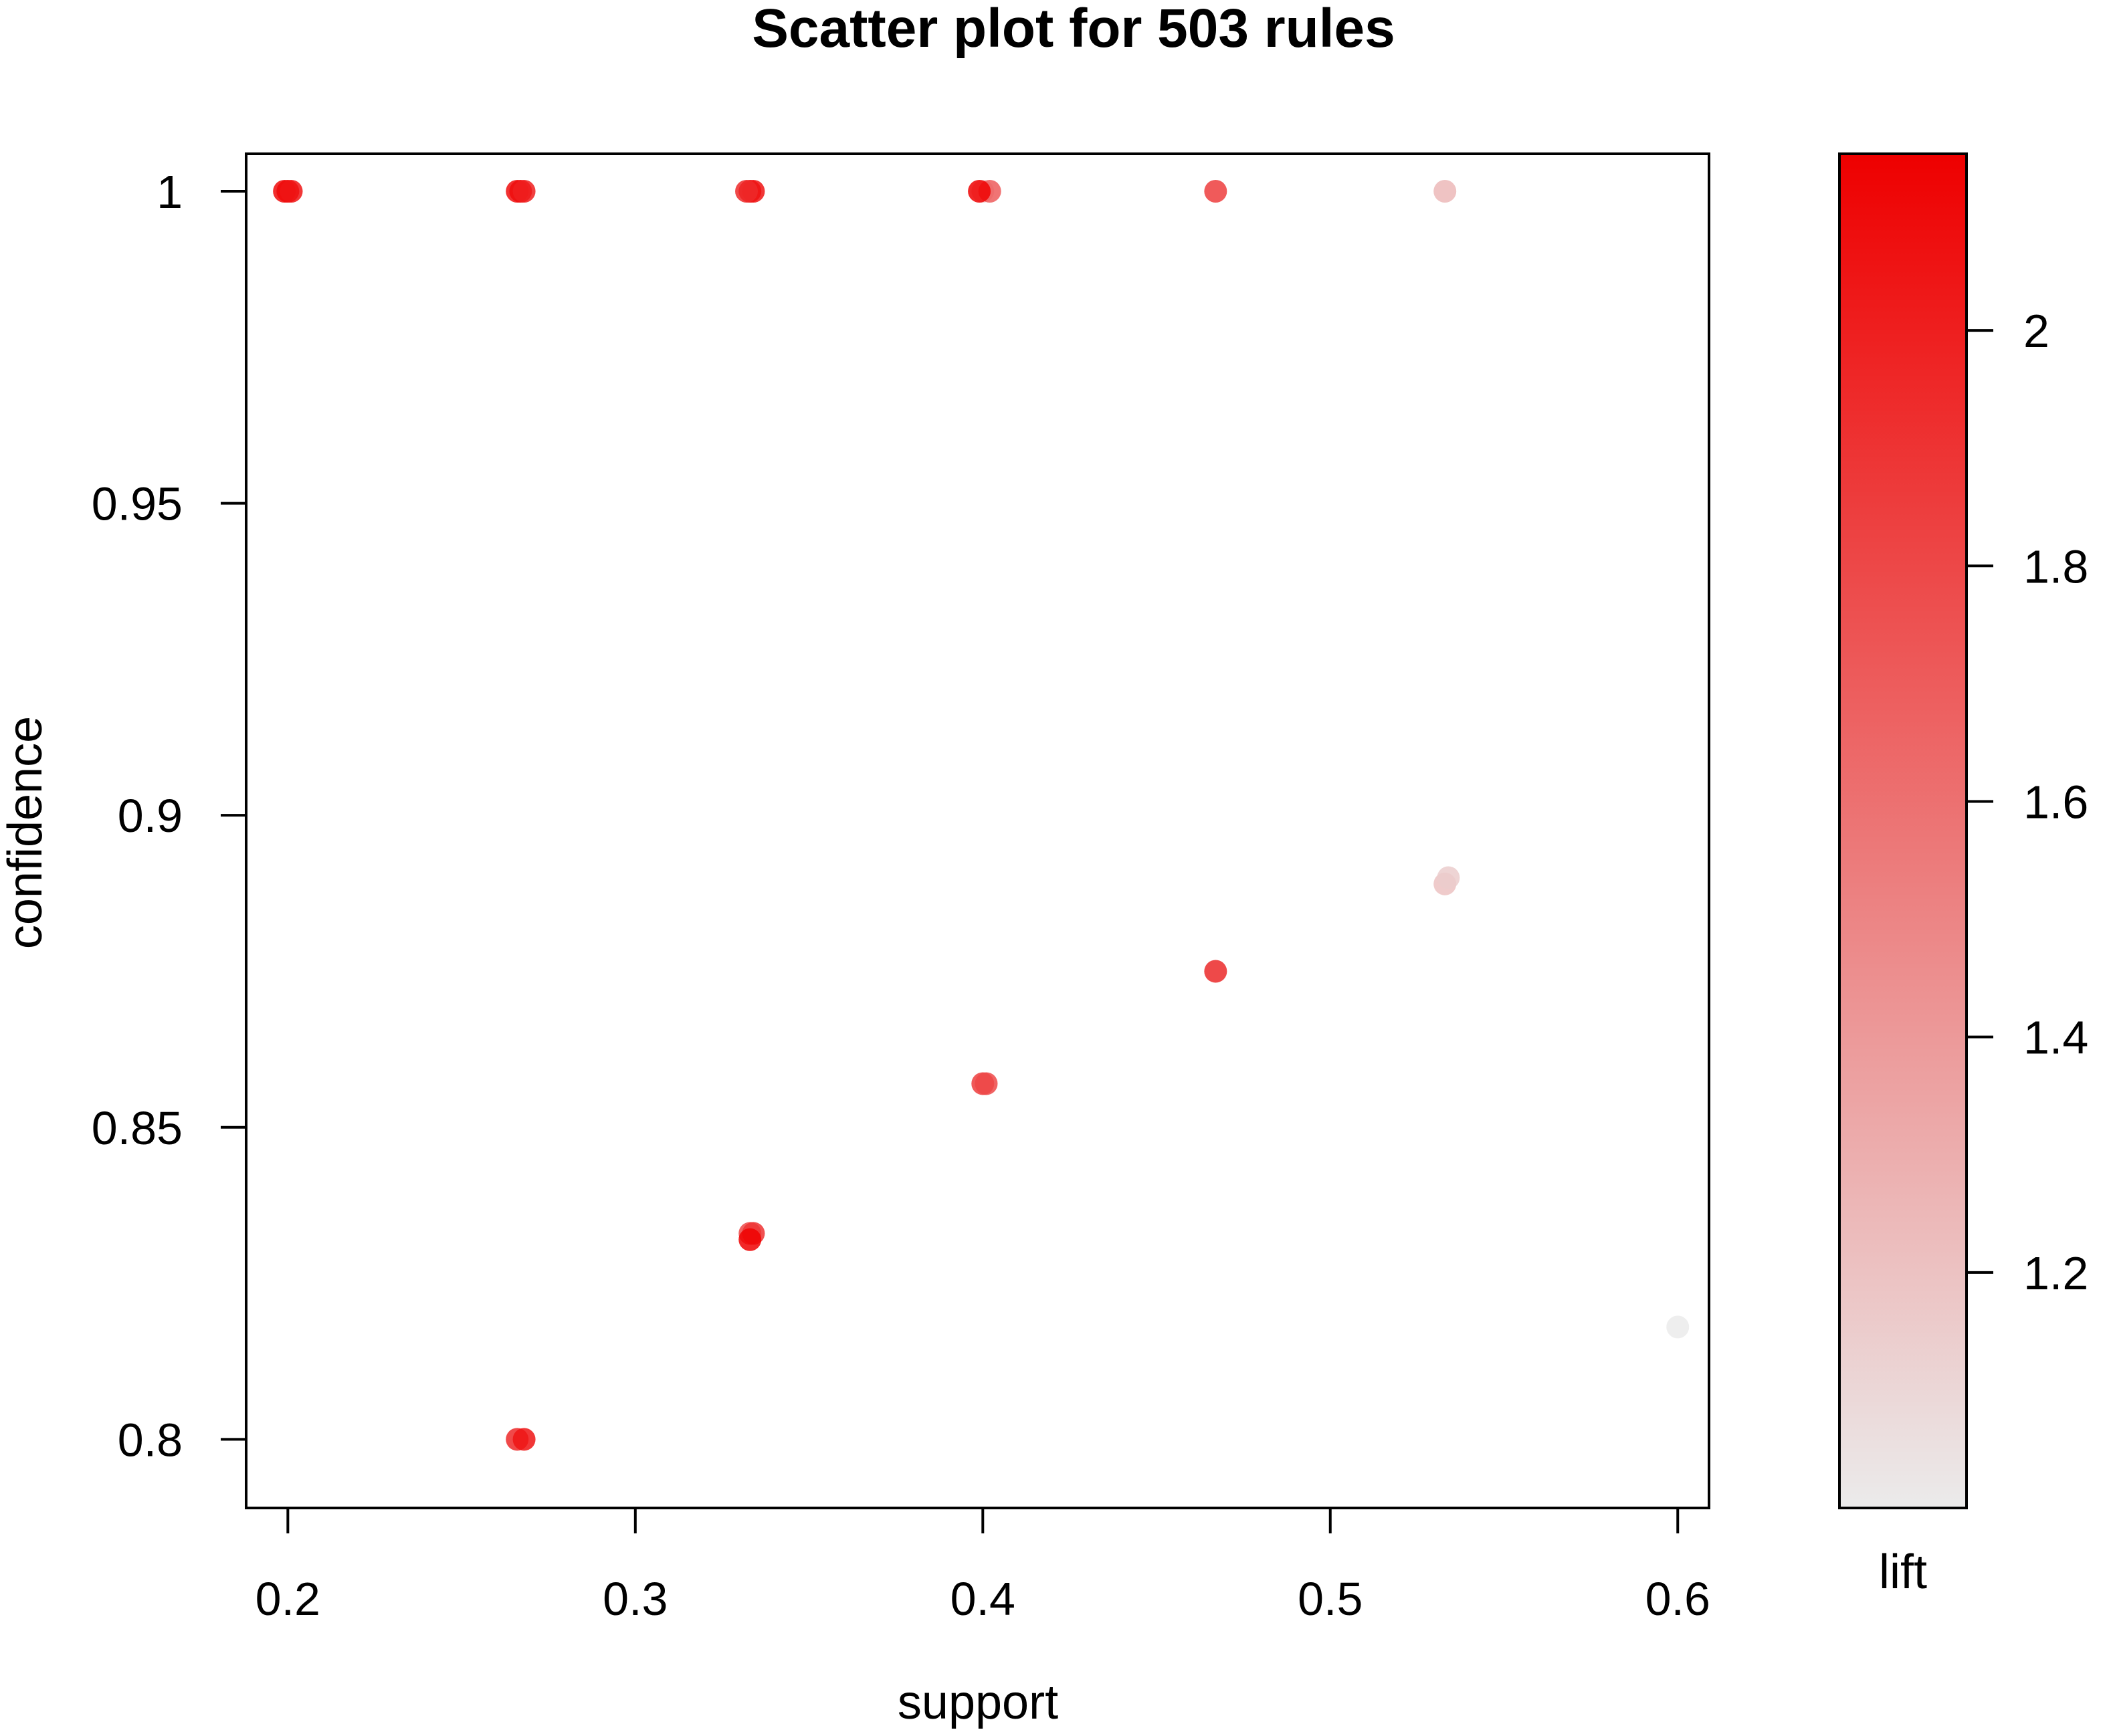  What do you see at coordinates (1903, 830) in the screenshot?
I see `colorbar` at bounding box center [1903, 830].